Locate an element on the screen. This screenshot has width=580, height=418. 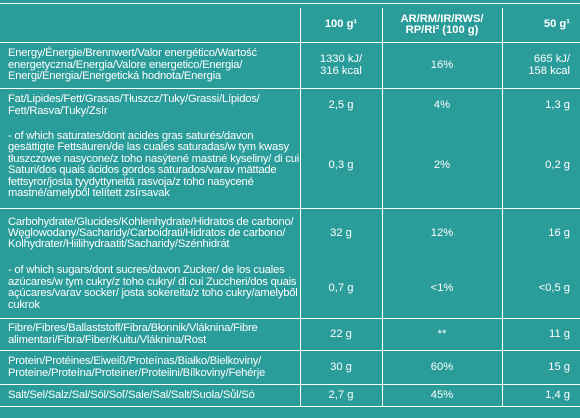
value-50g: 1,3 g is located at coordinates (557, 105).